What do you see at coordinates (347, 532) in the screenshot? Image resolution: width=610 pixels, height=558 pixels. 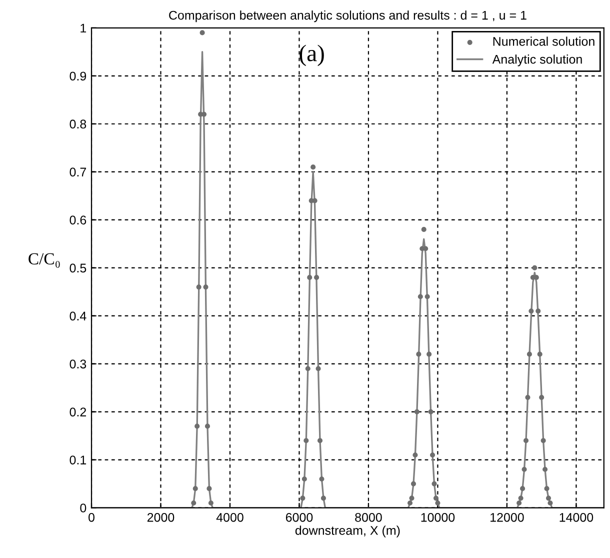 I see `x-axis-title: downstream, X (m)` at bounding box center [347, 532].